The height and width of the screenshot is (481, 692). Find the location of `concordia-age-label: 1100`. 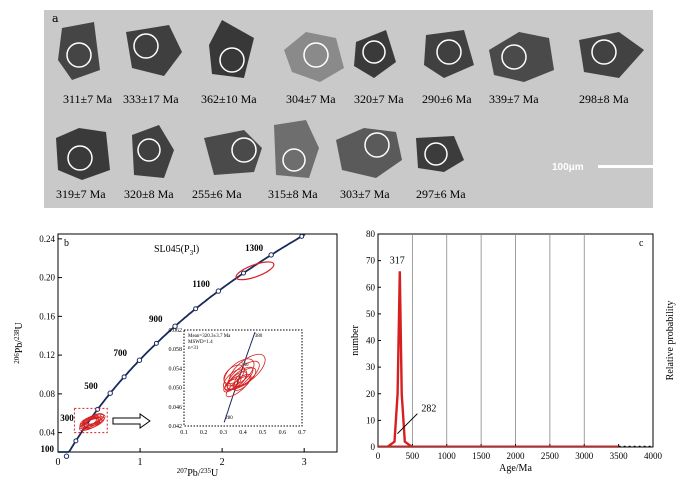

concordia-age-label: 1100 is located at coordinates (201, 284).